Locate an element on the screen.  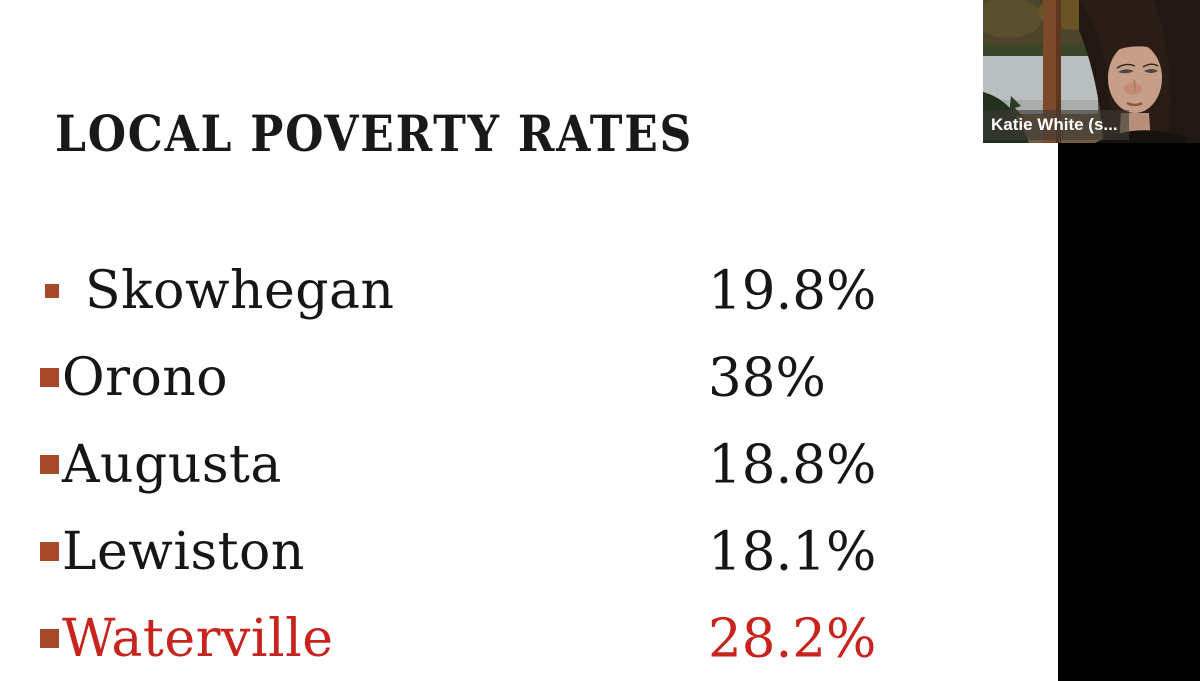
city-label: Waterville is located at coordinates (198, 638).